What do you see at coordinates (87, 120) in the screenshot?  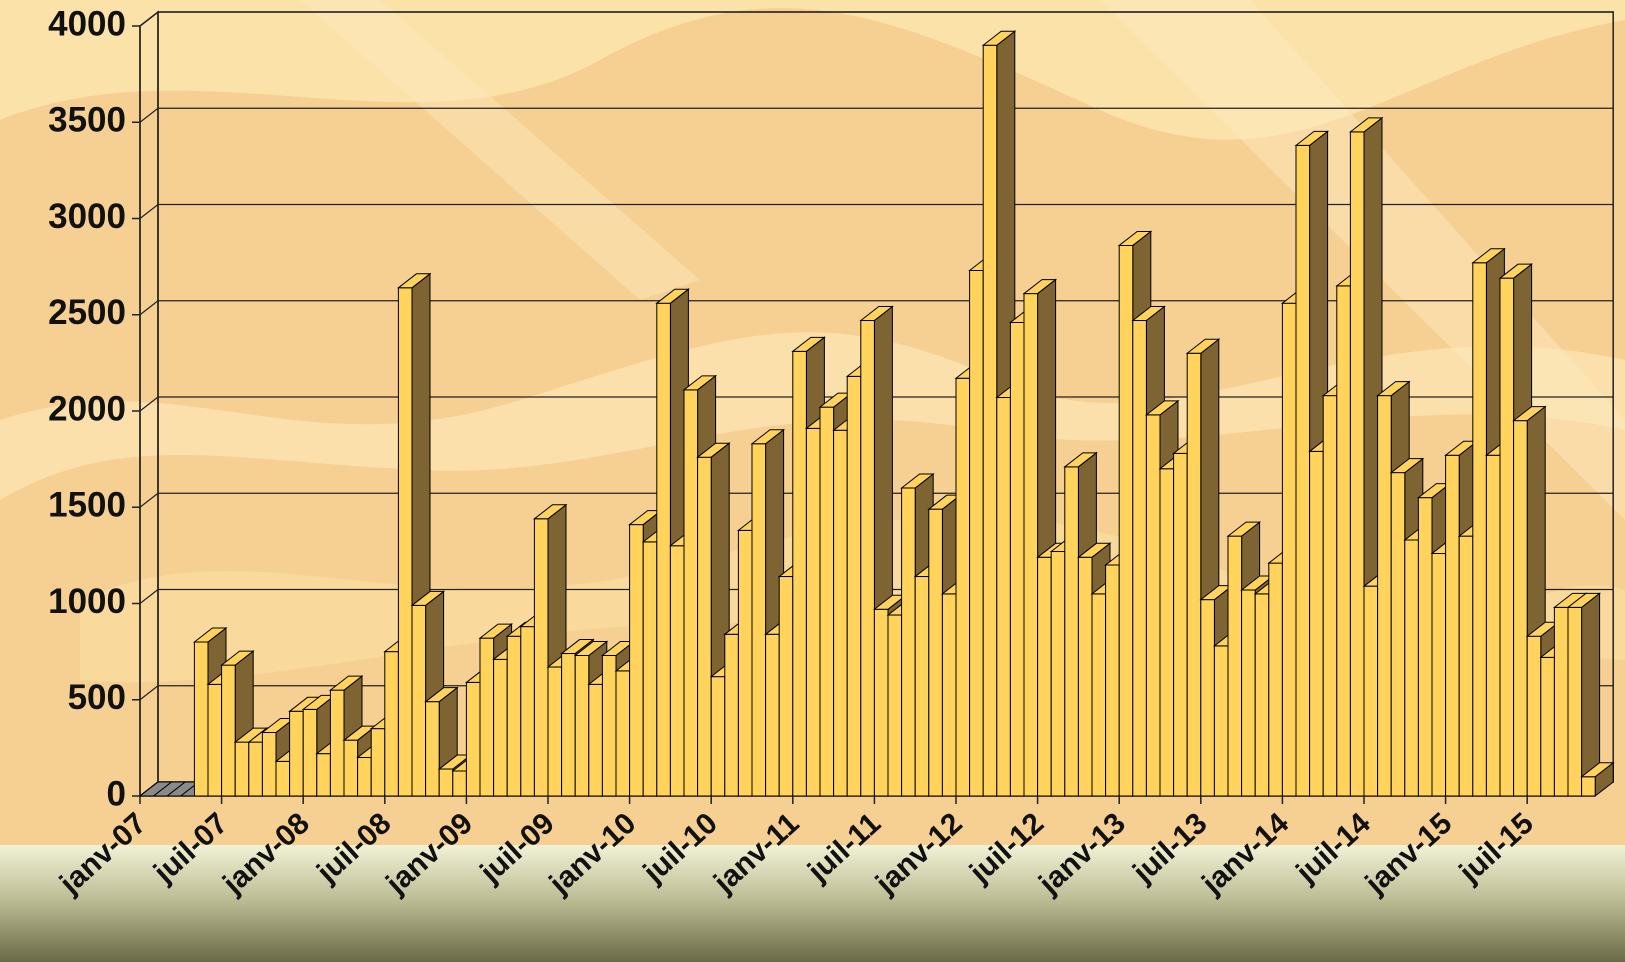 I see `y-tick-label: 3500` at bounding box center [87, 120].